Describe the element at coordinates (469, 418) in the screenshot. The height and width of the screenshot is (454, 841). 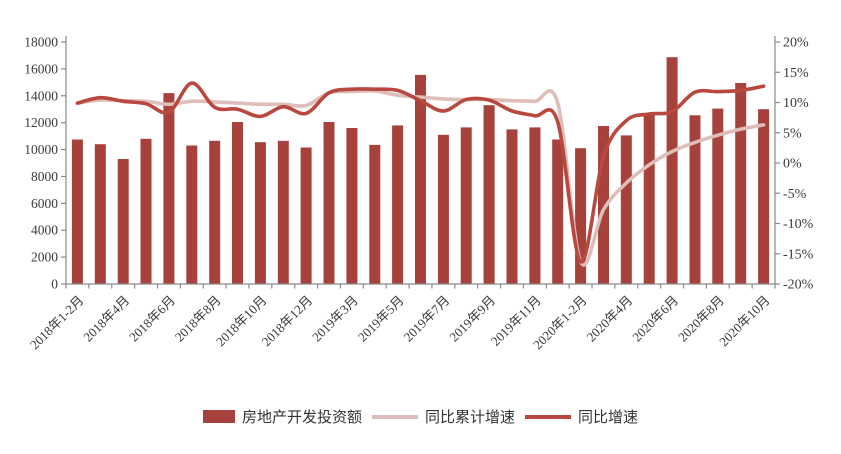
I see `legend-label-cumulative-growth: 同比累计增速` at that location.